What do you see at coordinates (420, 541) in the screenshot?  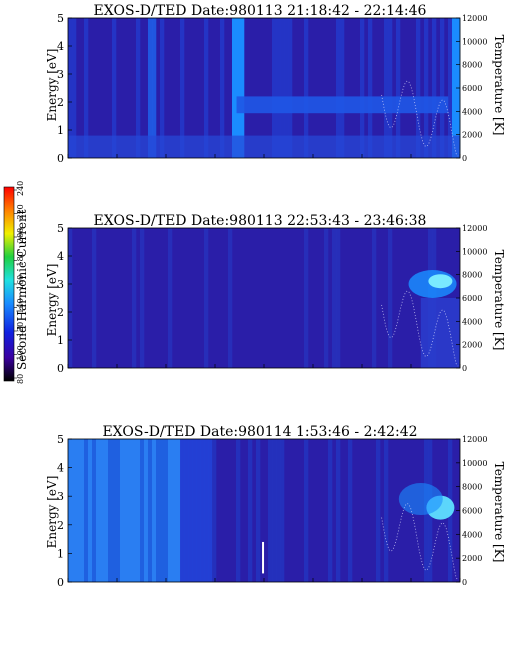 I see `temperature-trace` at bounding box center [420, 541].